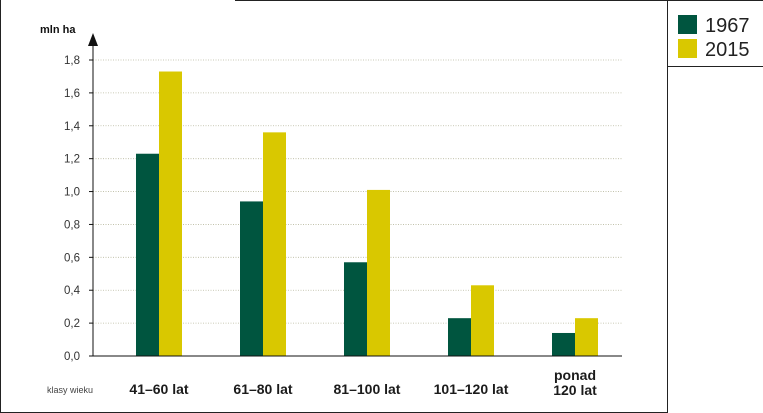  What do you see at coordinates (72, 193) in the screenshot?
I see `y-tick-label: 1,0` at bounding box center [72, 193].